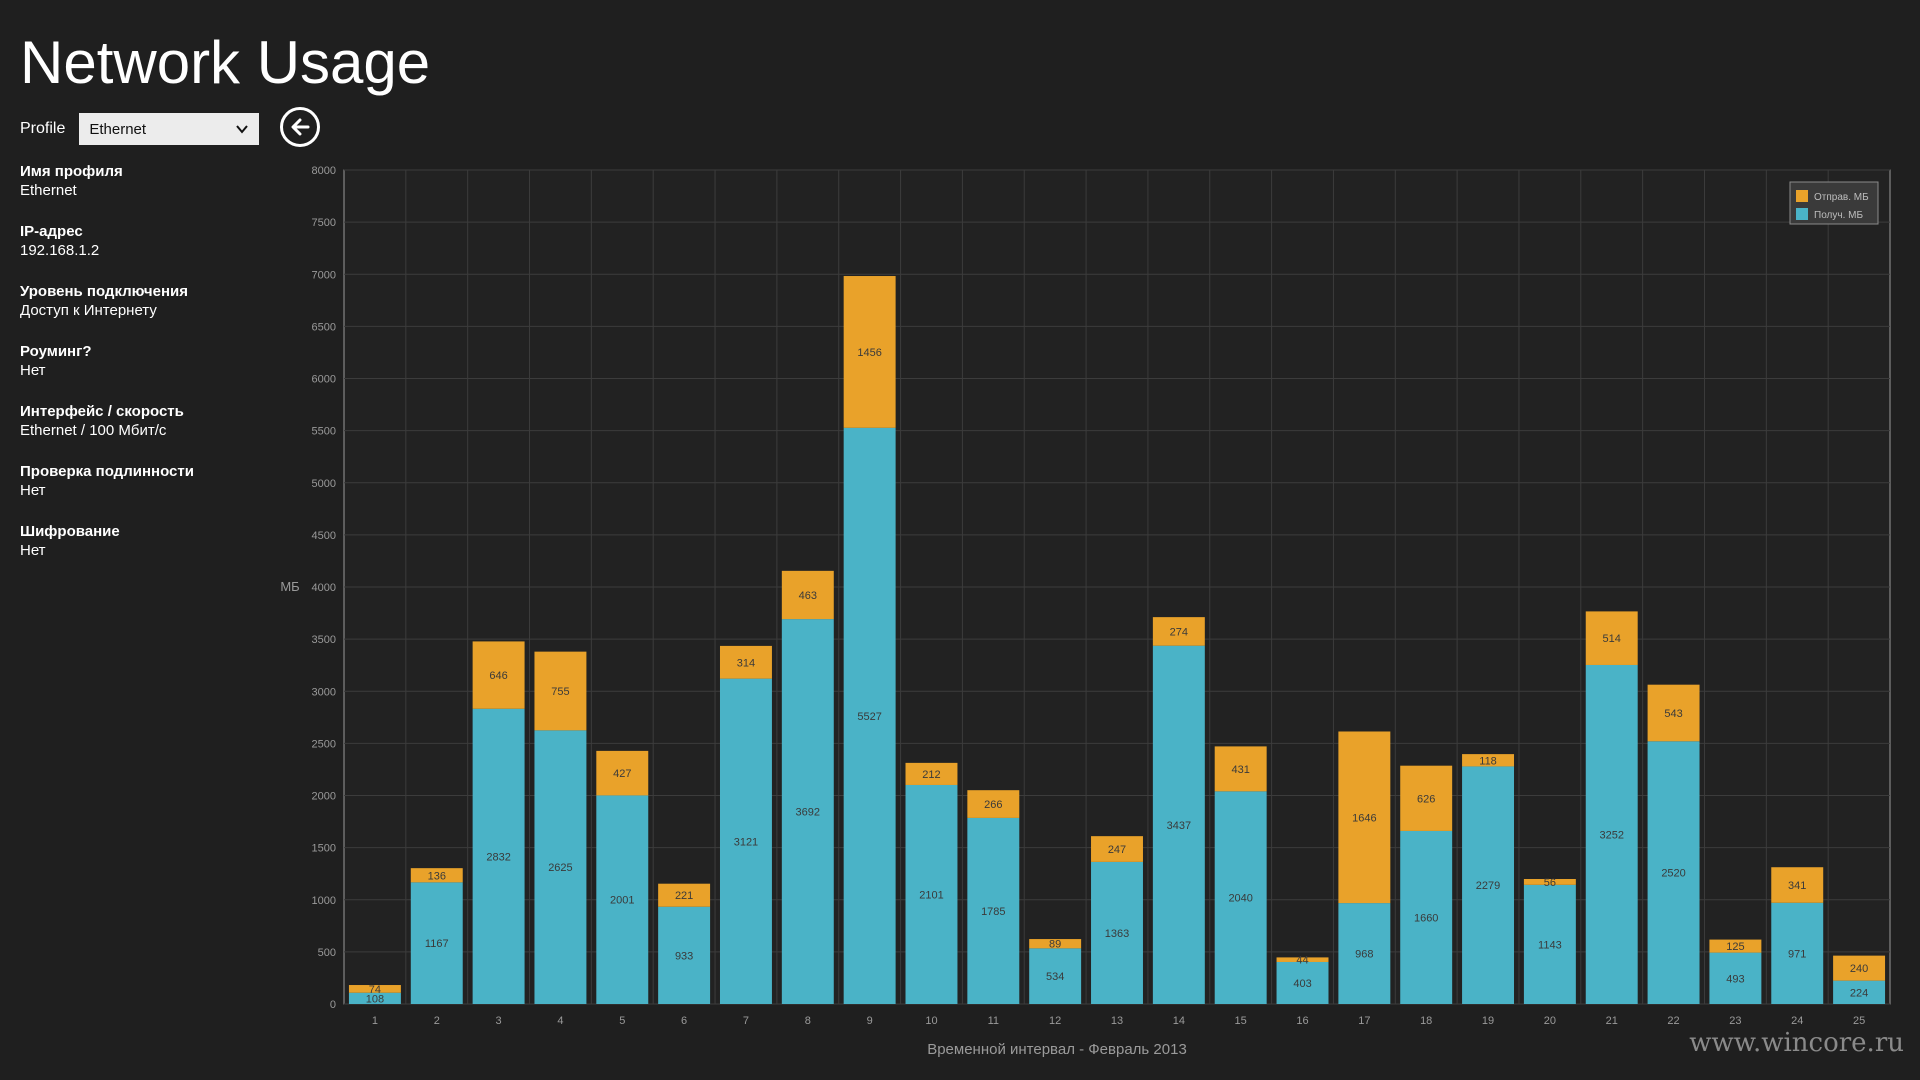 Image resolution: width=1920 pixels, height=1080 pixels. I want to click on x-tick-label: 14, so click(1179, 1021).